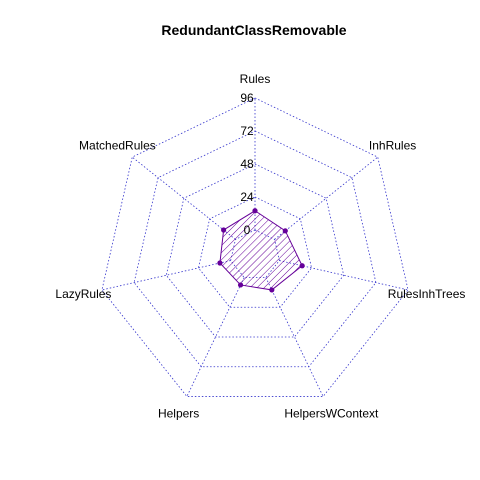 Image resolution: width=480 pixels, height=480 pixels. What do you see at coordinates (247, 197) in the screenshot?
I see `tick-label: 24` at bounding box center [247, 197].